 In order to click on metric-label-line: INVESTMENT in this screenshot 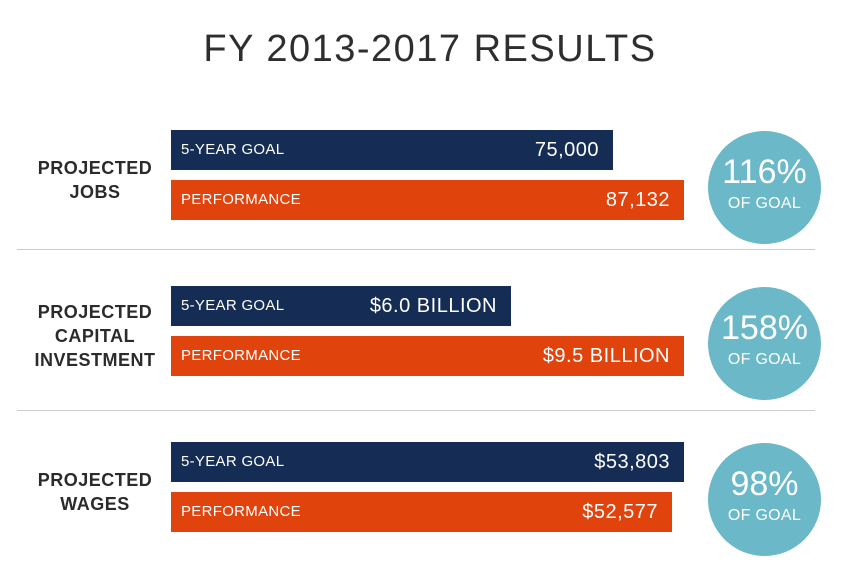, I will do `click(95, 360)`.